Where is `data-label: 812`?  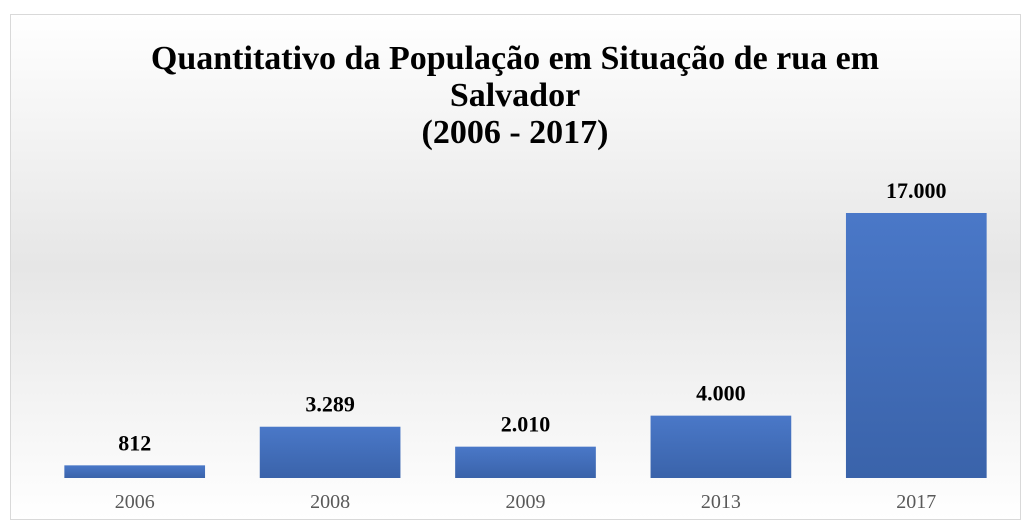 data-label: 812 is located at coordinates (134, 442).